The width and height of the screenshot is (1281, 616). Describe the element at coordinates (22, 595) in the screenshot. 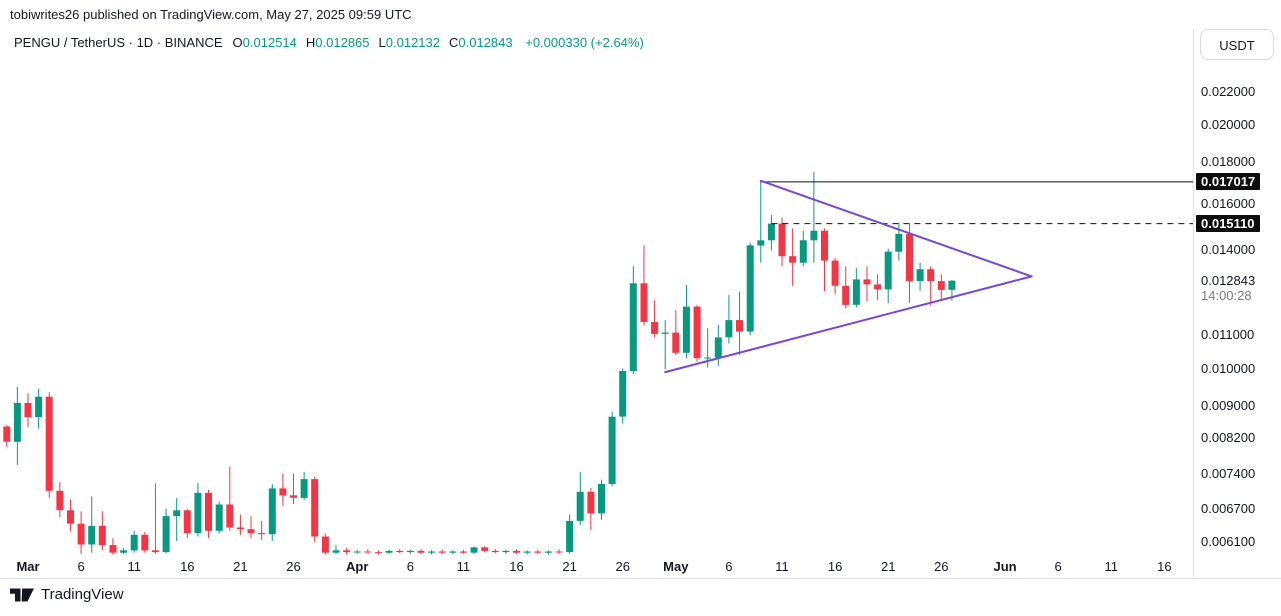

I see `tradingview-logo-icon` at that location.